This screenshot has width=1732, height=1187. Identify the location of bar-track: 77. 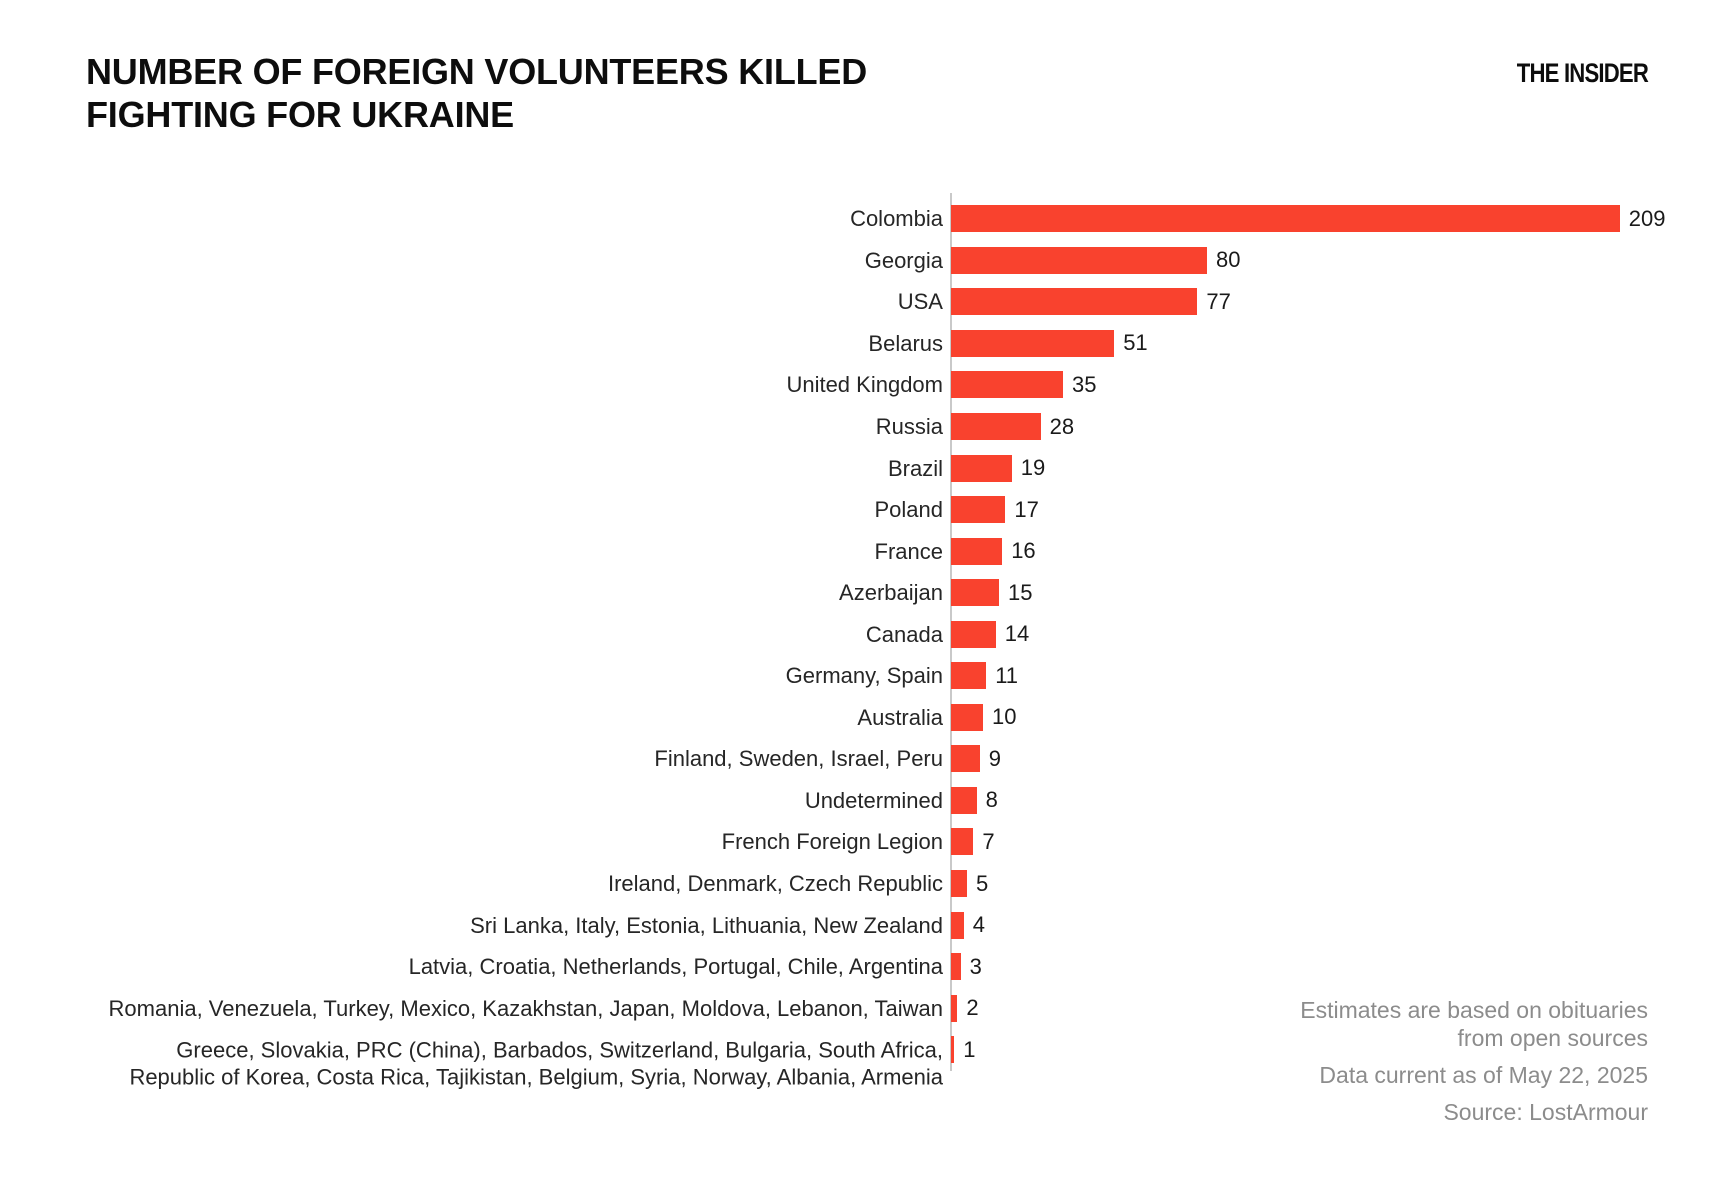
(1091, 302).